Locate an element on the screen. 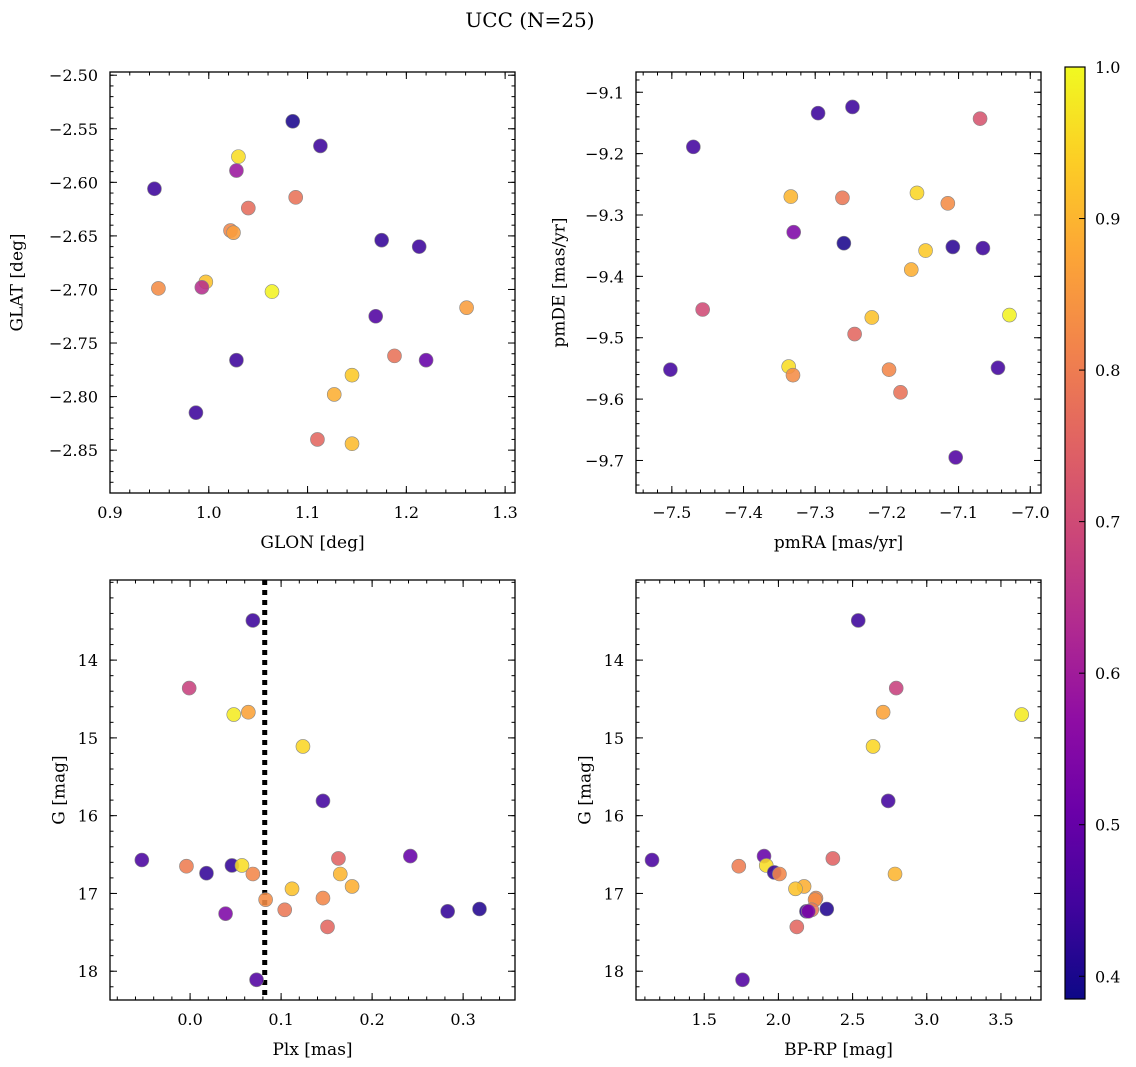 Image resolution: width=1136 pixels, height=1067 pixels. y-tick-label: 17 is located at coordinates (614, 893).